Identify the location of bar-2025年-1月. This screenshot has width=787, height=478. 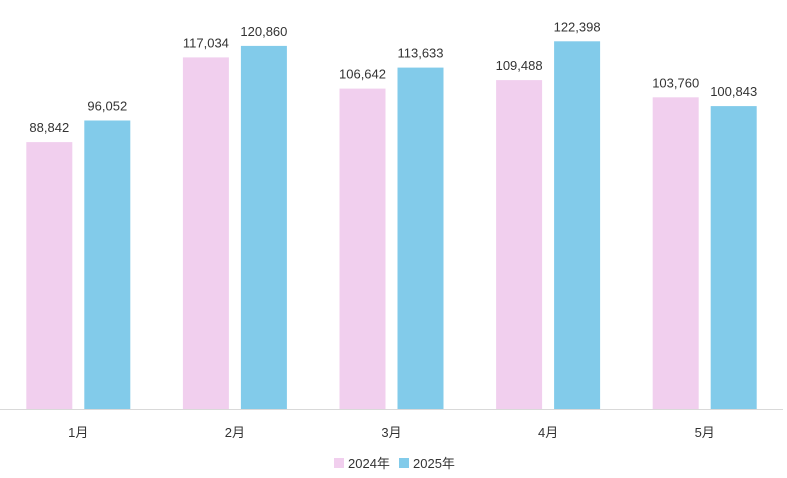
(107, 264).